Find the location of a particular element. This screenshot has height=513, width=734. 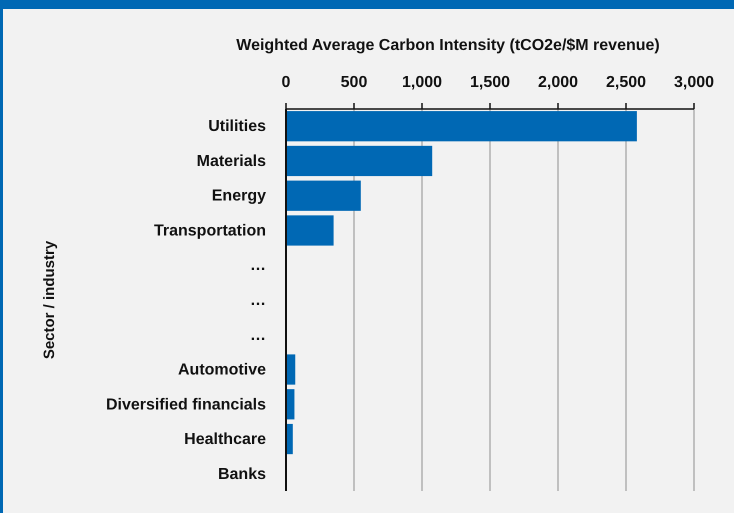

x-tick-label: 2,500 is located at coordinates (626, 82).